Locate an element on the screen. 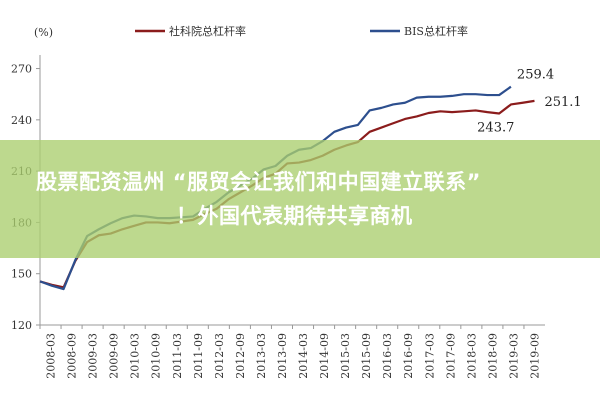 This screenshot has width=600, height=400. x-tick-label: 2010-03 is located at coordinates (135, 356).